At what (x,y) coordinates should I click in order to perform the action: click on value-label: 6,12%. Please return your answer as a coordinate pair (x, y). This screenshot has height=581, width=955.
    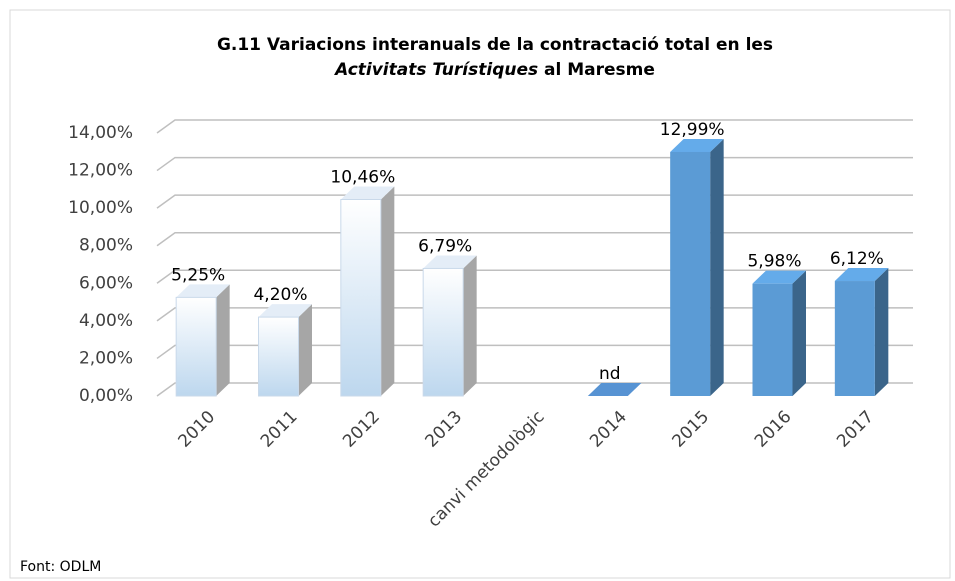
    Looking at the image, I should click on (857, 259).